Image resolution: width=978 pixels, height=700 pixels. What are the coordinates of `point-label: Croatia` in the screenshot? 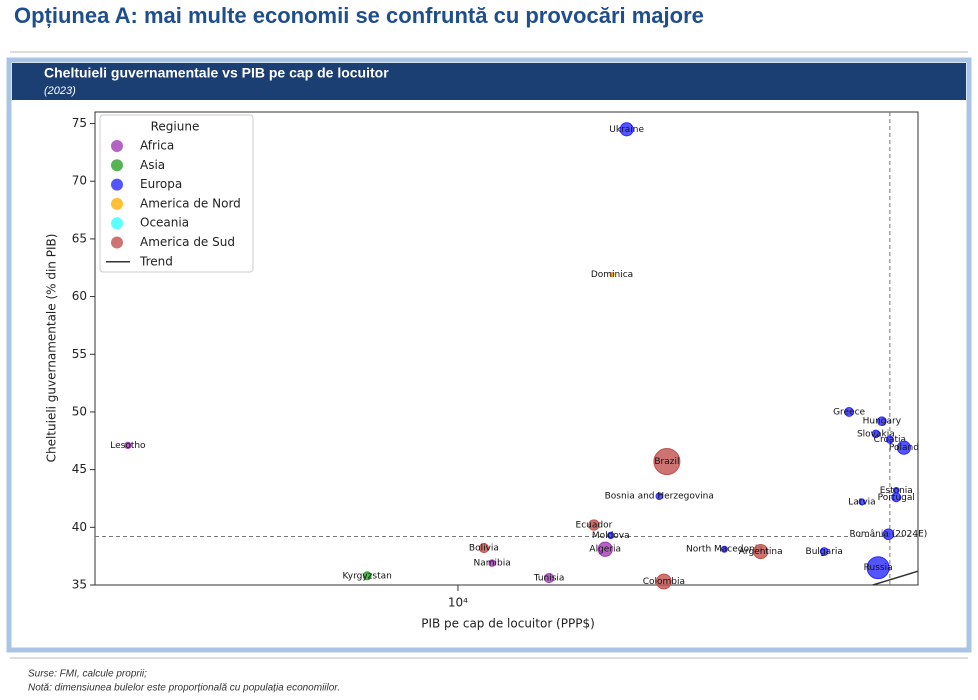 It's located at (890, 440).